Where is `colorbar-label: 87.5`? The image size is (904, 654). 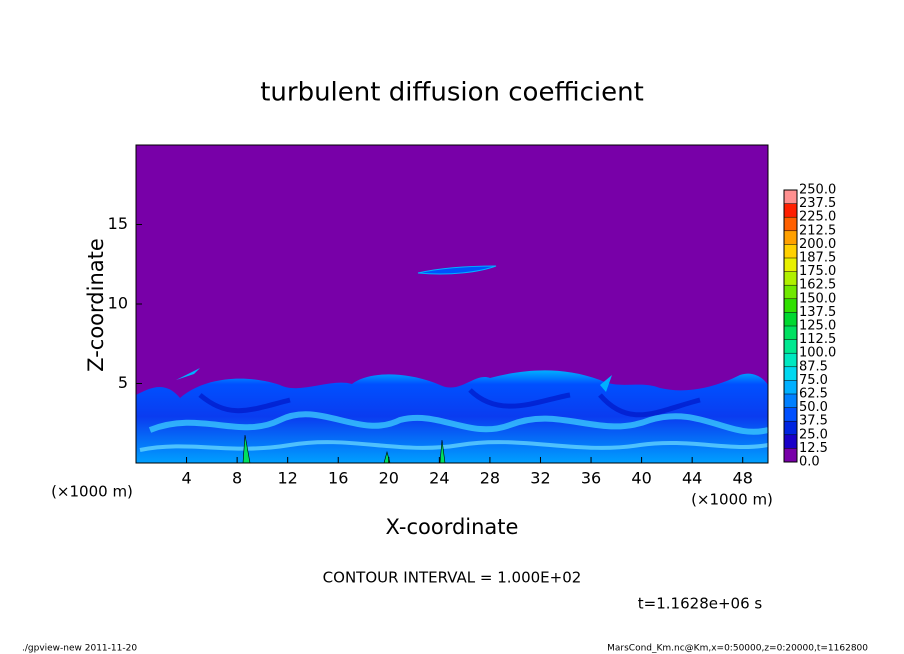 colorbar-label: 87.5 is located at coordinates (813, 366).